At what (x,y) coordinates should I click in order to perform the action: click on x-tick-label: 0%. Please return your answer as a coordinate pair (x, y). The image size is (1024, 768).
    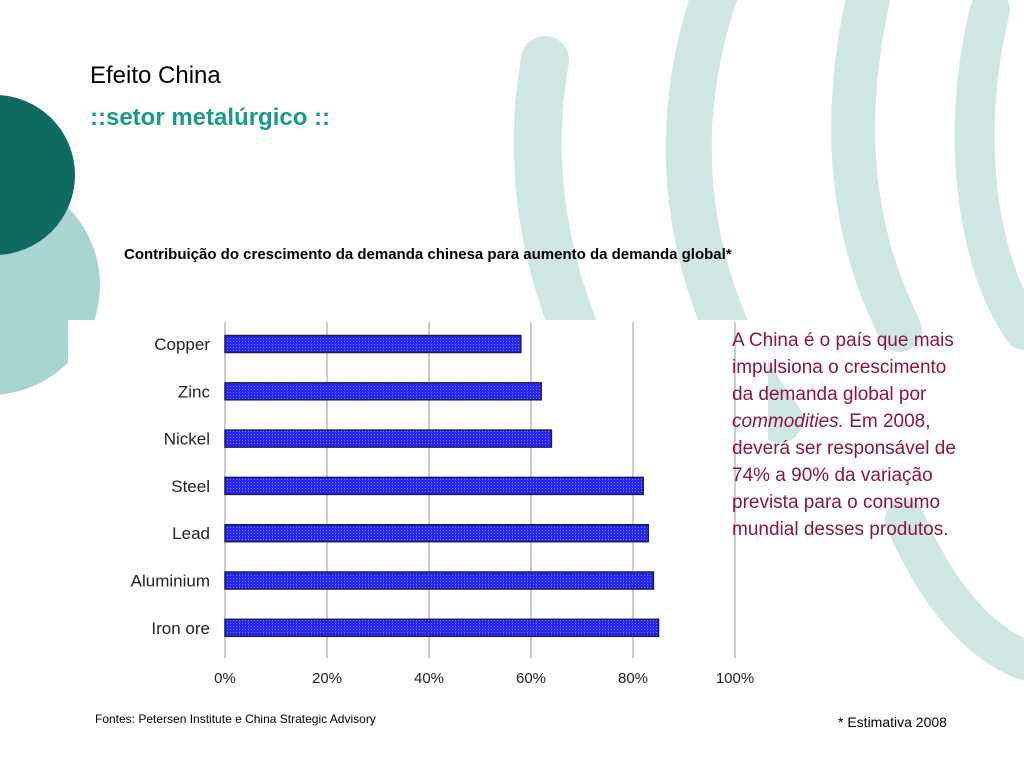
    Looking at the image, I should click on (225, 678).